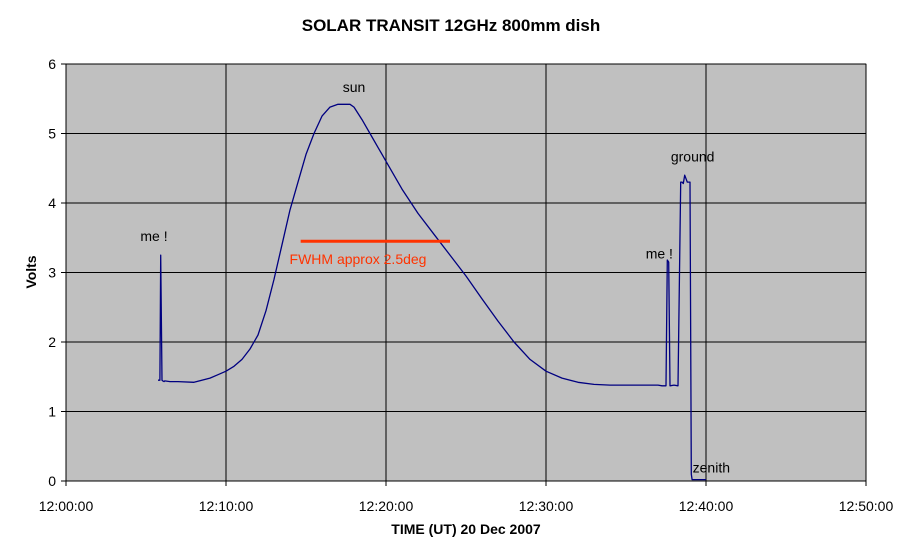  What do you see at coordinates (52, 342) in the screenshot?
I see `y-tick-label: 2` at bounding box center [52, 342].